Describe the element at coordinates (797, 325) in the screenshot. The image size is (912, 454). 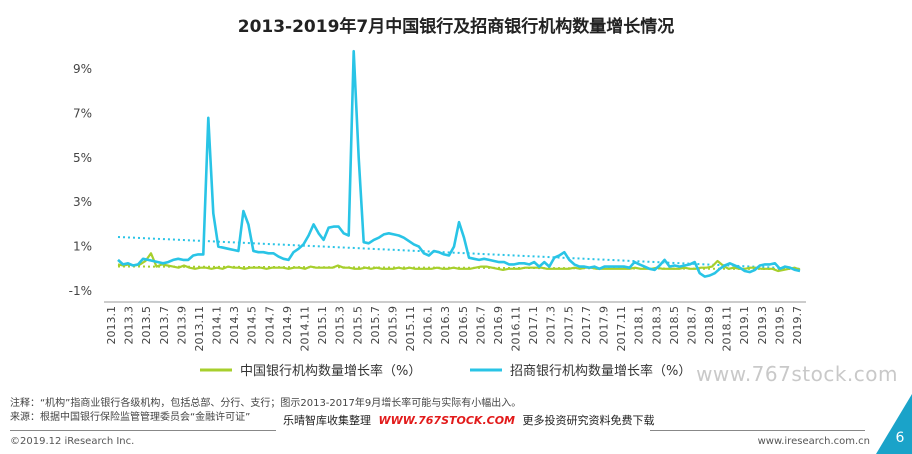
I see `x-tick-label: 2019.7` at that location.